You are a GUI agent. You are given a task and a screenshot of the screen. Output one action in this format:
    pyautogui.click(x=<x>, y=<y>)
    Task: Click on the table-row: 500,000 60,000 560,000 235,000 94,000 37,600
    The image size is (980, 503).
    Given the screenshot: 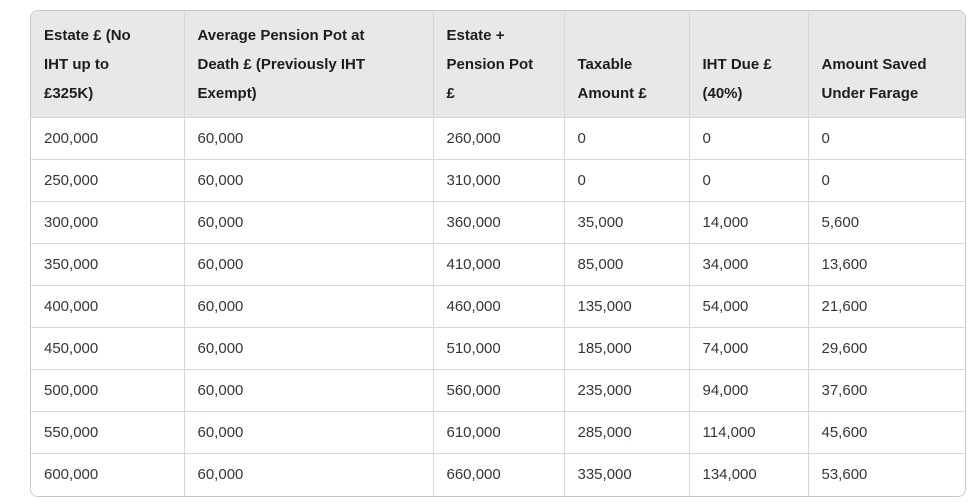 What is the action you would take?
    pyautogui.click(x=498, y=390)
    